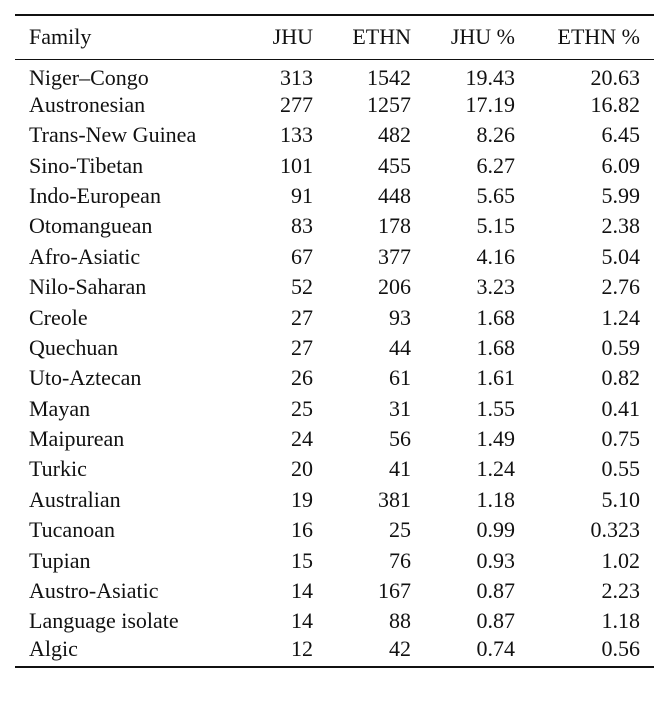 The height and width of the screenshot is (702, 656). Describe the element at coordinates (302, 530) in the screenshot. I see `cell-jhu: 16` at that location.